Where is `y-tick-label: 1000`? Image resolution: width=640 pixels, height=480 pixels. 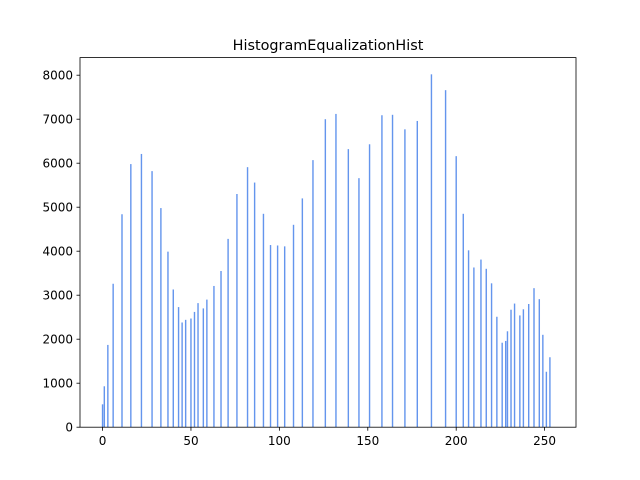
y-tick-label: 1000 is located at coordinates (57, 383).